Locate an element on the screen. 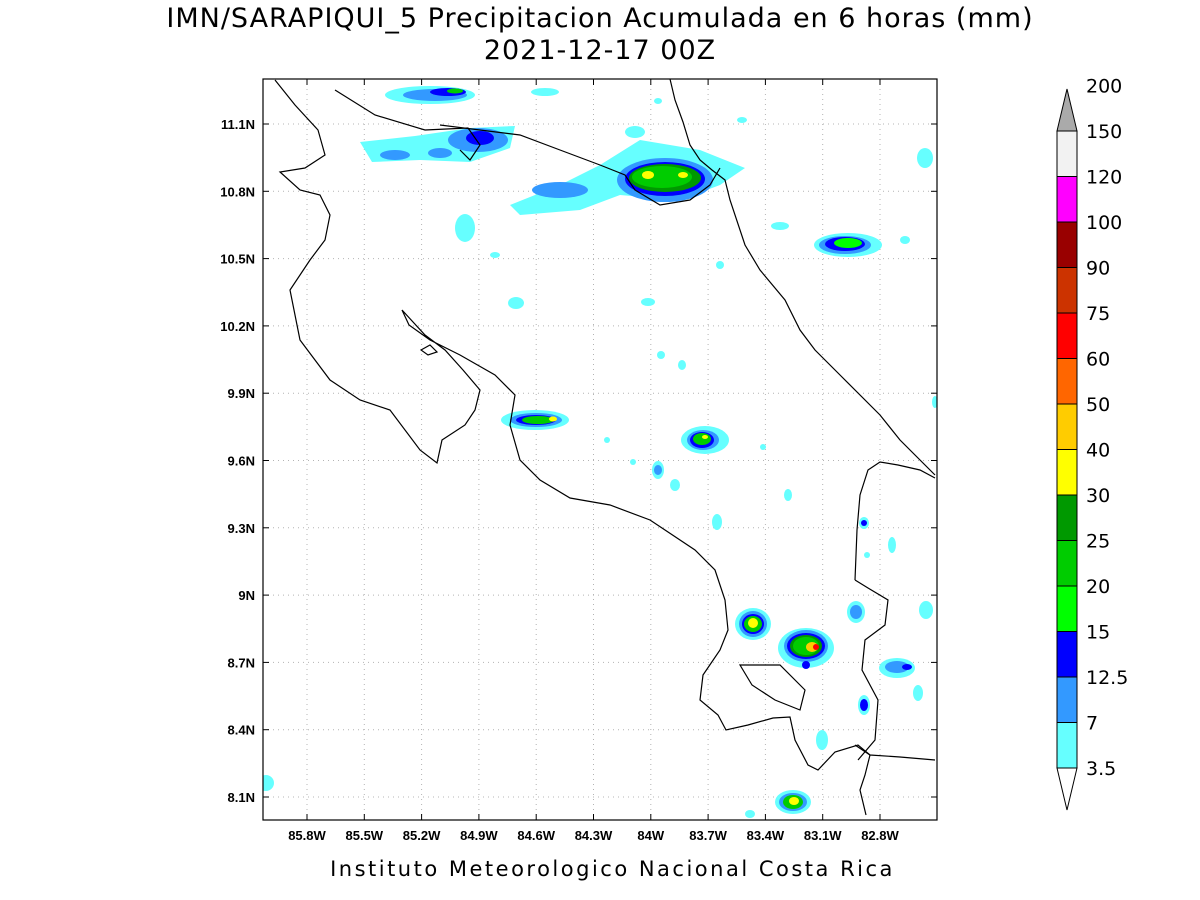 This screenshot has height=900, width=1200. precip-patch-scattered is located at coordinates (696, 253).